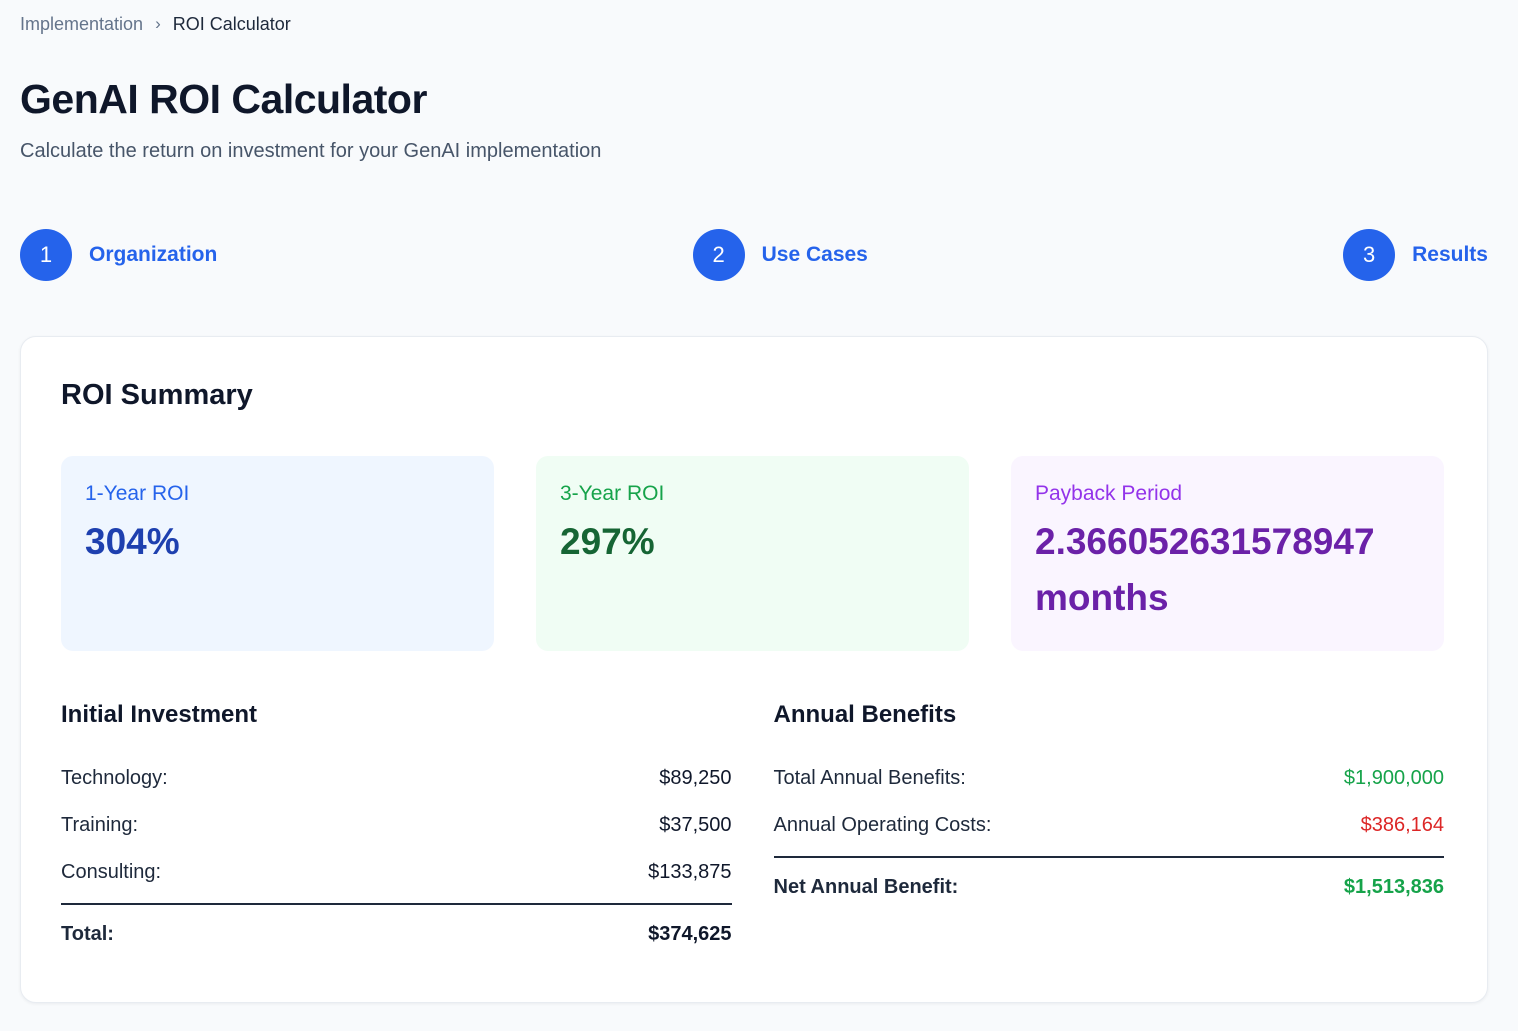  What do you see at coordinates (82, 24) in the screenshot?
I see `breadcrumb-implementation: Implementation` at bounding box center [82, 24].